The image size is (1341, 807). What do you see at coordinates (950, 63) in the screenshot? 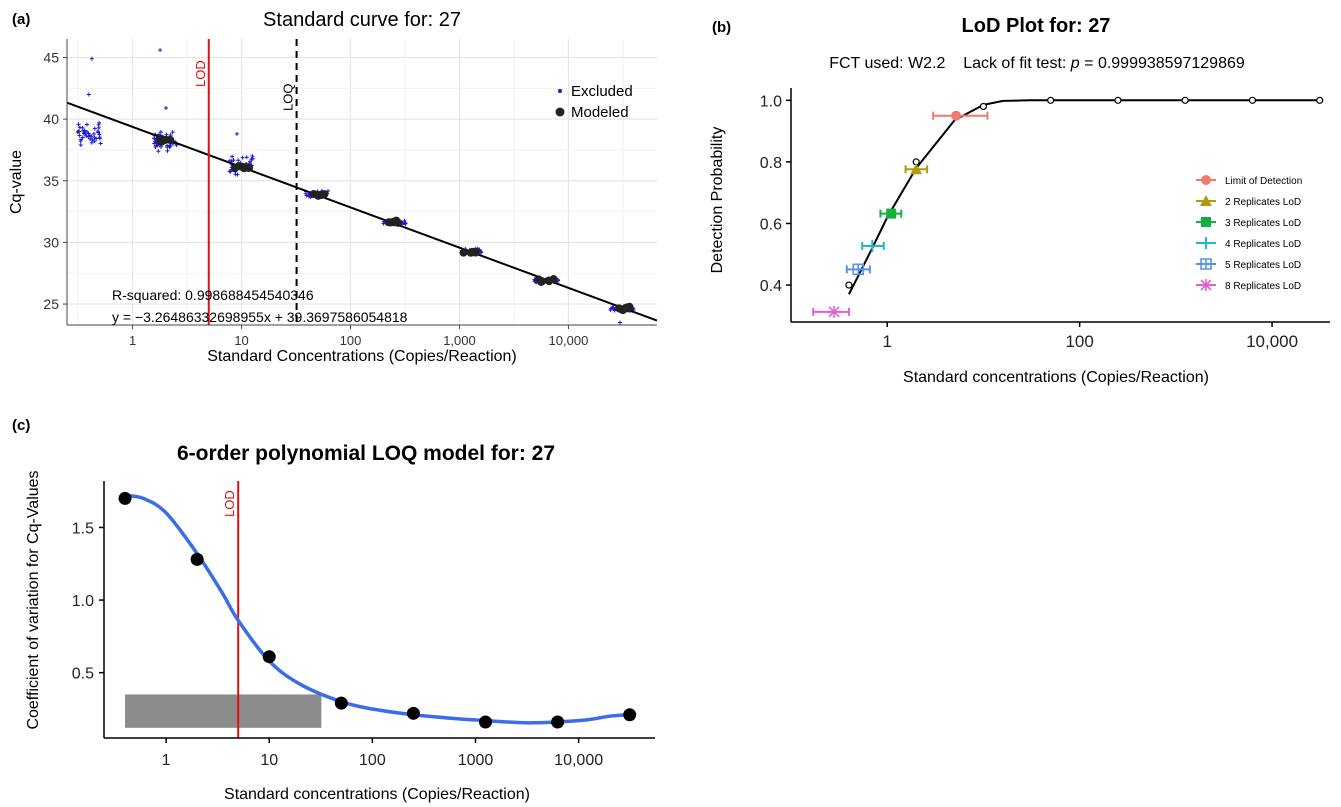
I see `panel-b-subtitle-prefix: FCT used: W2.2 Lack of fit test:` at bounding box center [950, 63].